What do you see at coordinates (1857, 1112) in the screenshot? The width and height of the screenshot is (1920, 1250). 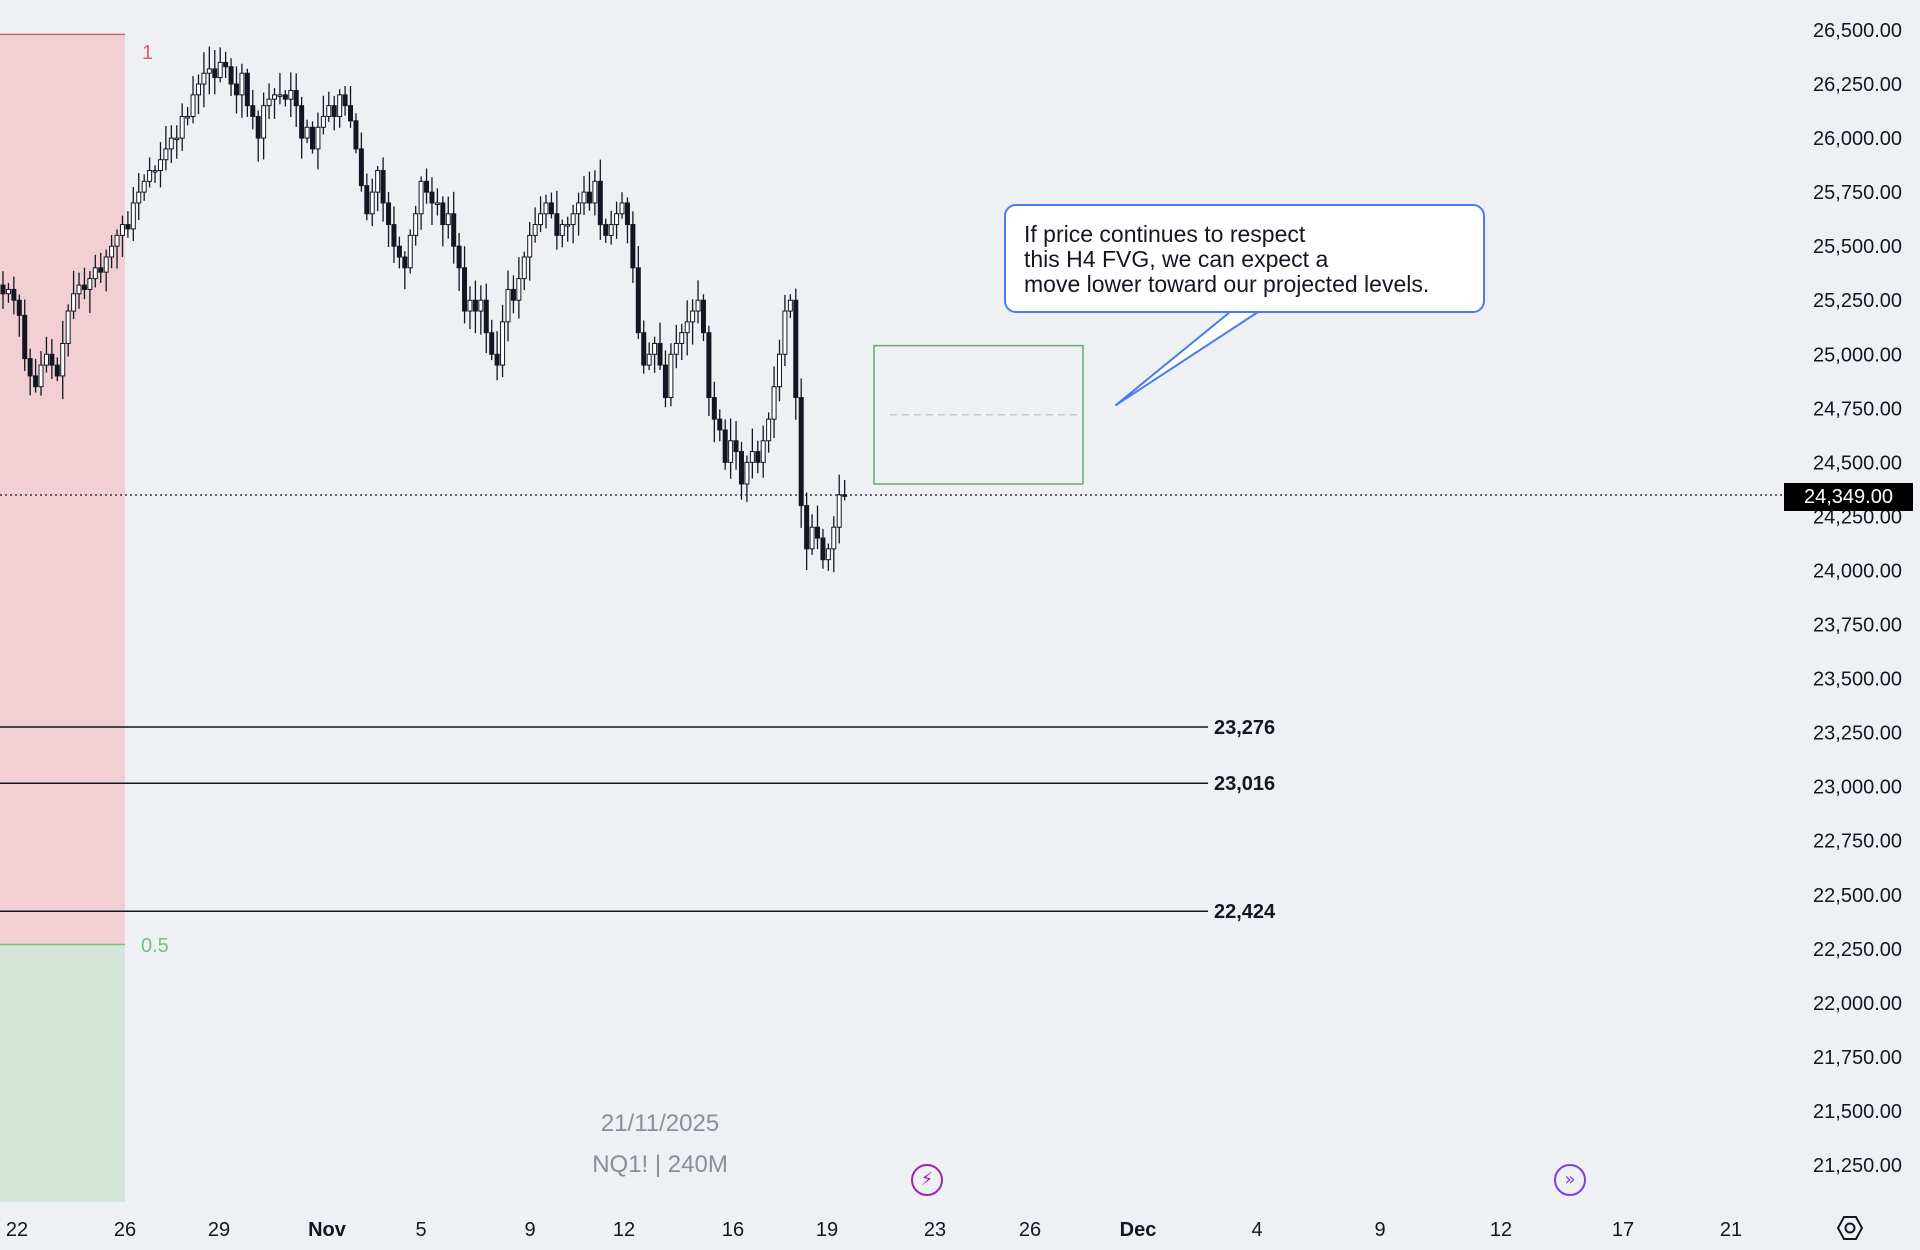 I see `price-axis-tick: 21,500.00` at bounding box center [1857, 1112].